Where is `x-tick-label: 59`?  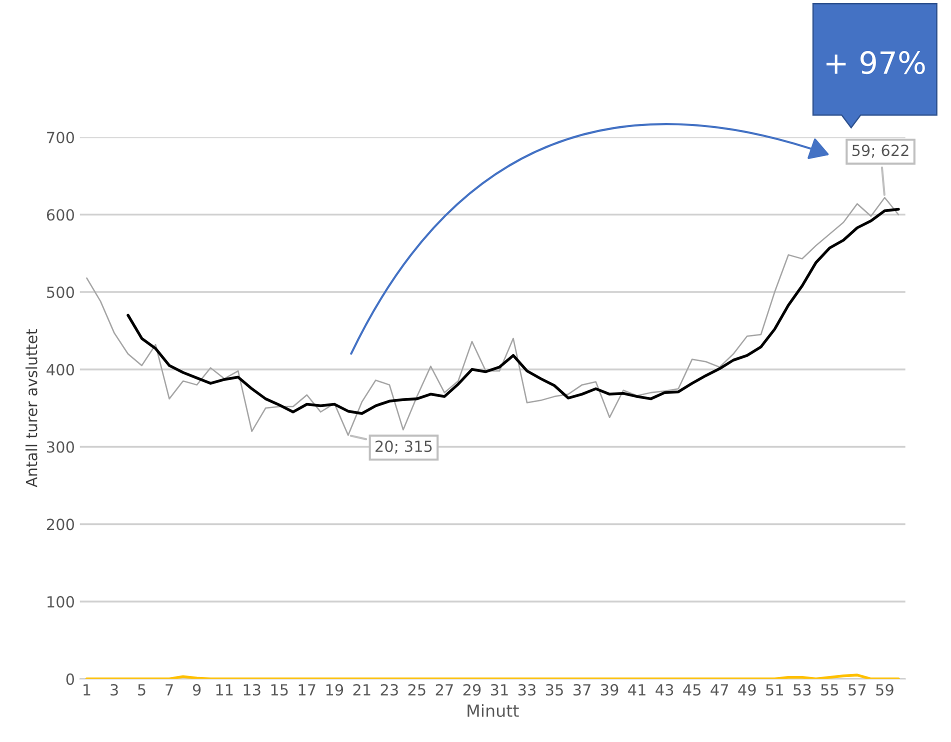 x-tick-label: 59 is located at coordinates (885, 690).